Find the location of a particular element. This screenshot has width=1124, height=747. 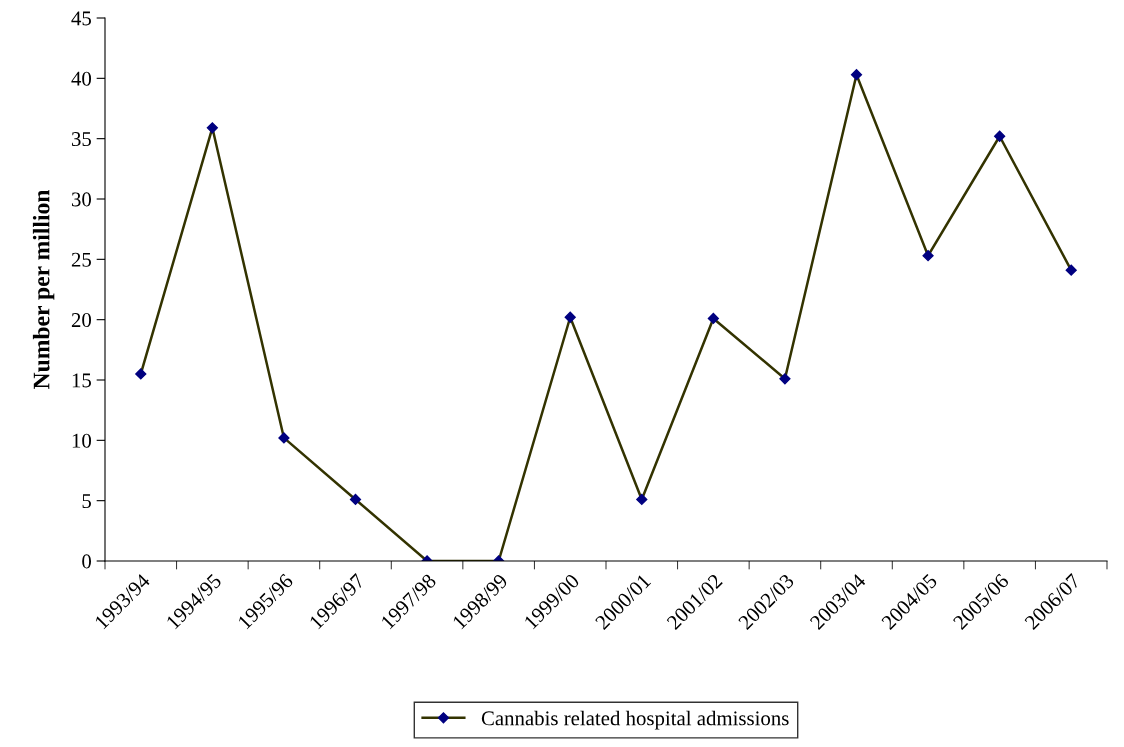

y-tick-label: 5 is located at coordinates (86, 501).